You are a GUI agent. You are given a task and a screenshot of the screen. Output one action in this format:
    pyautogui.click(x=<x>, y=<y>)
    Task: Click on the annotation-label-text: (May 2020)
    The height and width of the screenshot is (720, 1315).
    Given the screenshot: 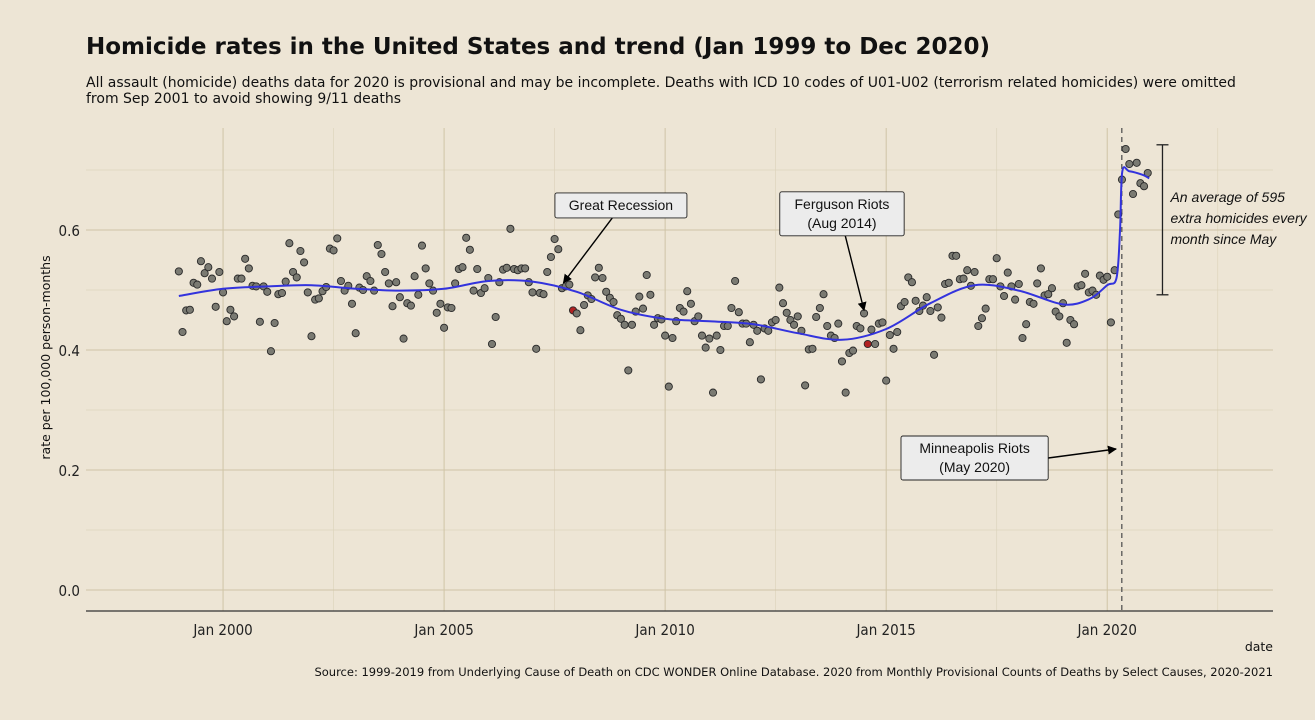 What is the action you would take?
    pyautogui.click(x=974, y=467)
    